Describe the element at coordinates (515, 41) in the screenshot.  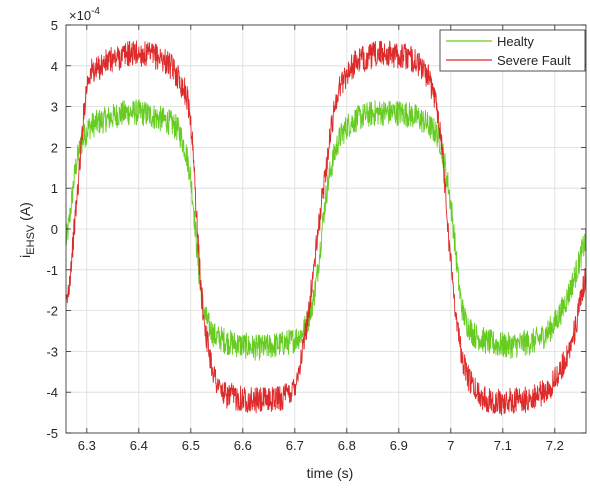
I see `legend-label-healty: Healty` at that location.